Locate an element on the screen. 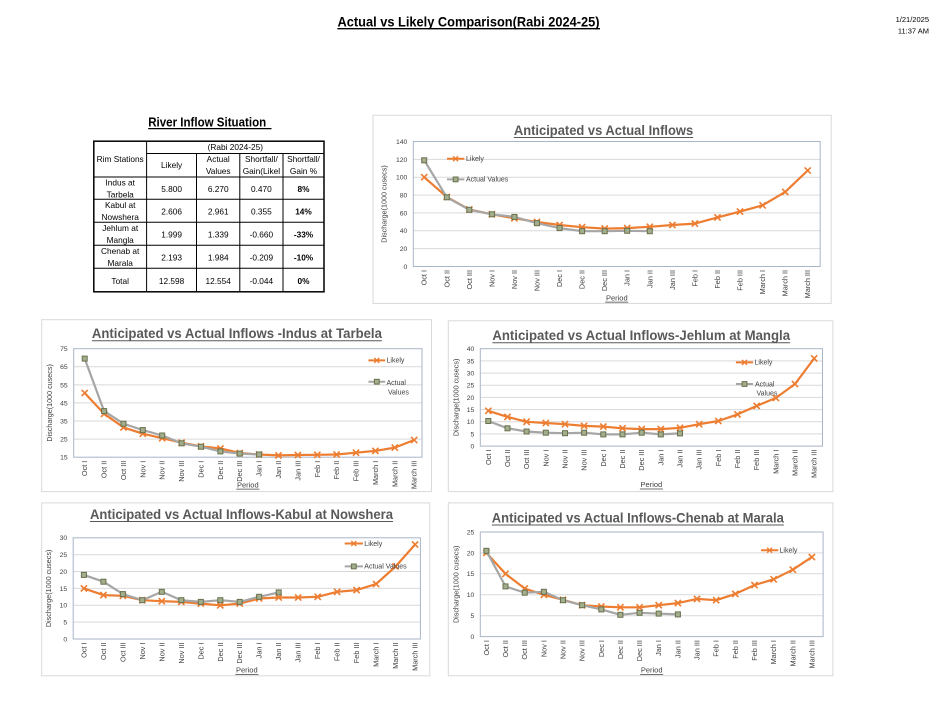 The width and height of the screenshot is (937, 712). svg-text: 11:37 AM is located at coordinates (913, 30).